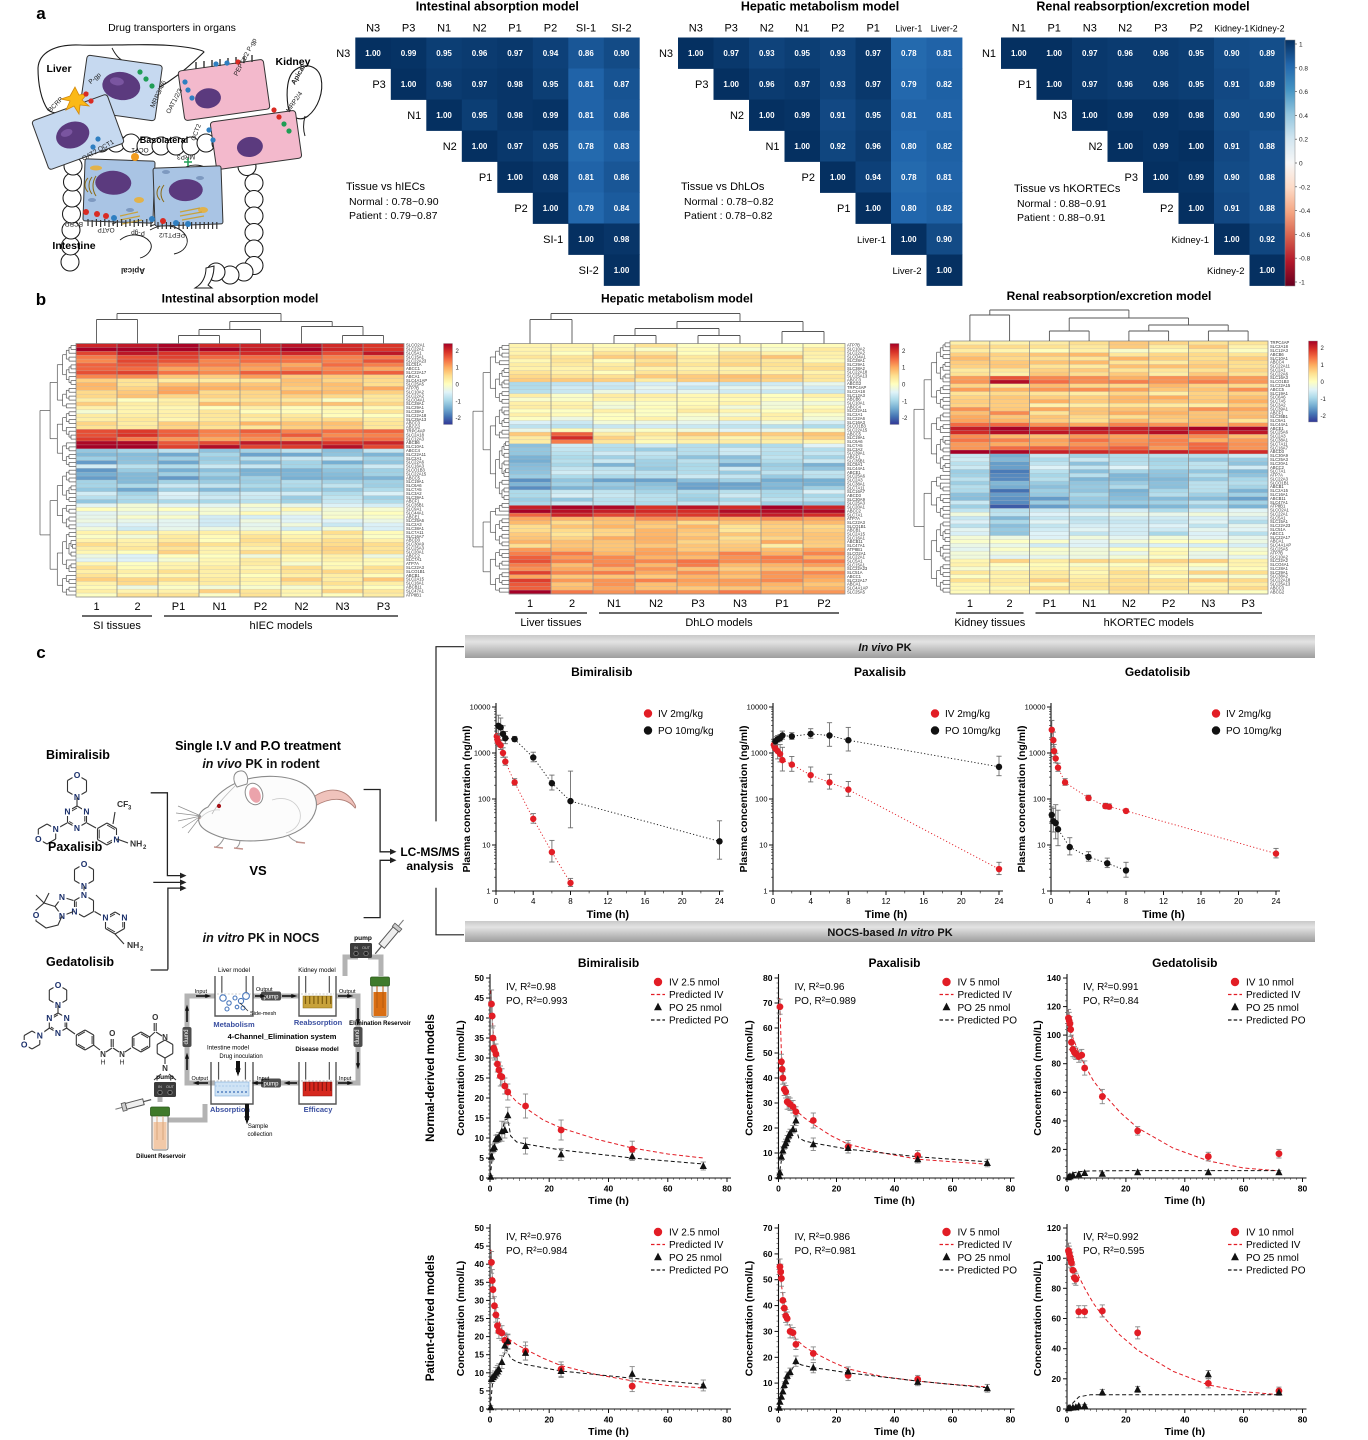 The height and width of the screenshot is (1440, 1368). What do you see at coordinates (1278, 369) in the screenshot?
I see `svg-text: SLC2A1` at bounding box center [1278, 369].